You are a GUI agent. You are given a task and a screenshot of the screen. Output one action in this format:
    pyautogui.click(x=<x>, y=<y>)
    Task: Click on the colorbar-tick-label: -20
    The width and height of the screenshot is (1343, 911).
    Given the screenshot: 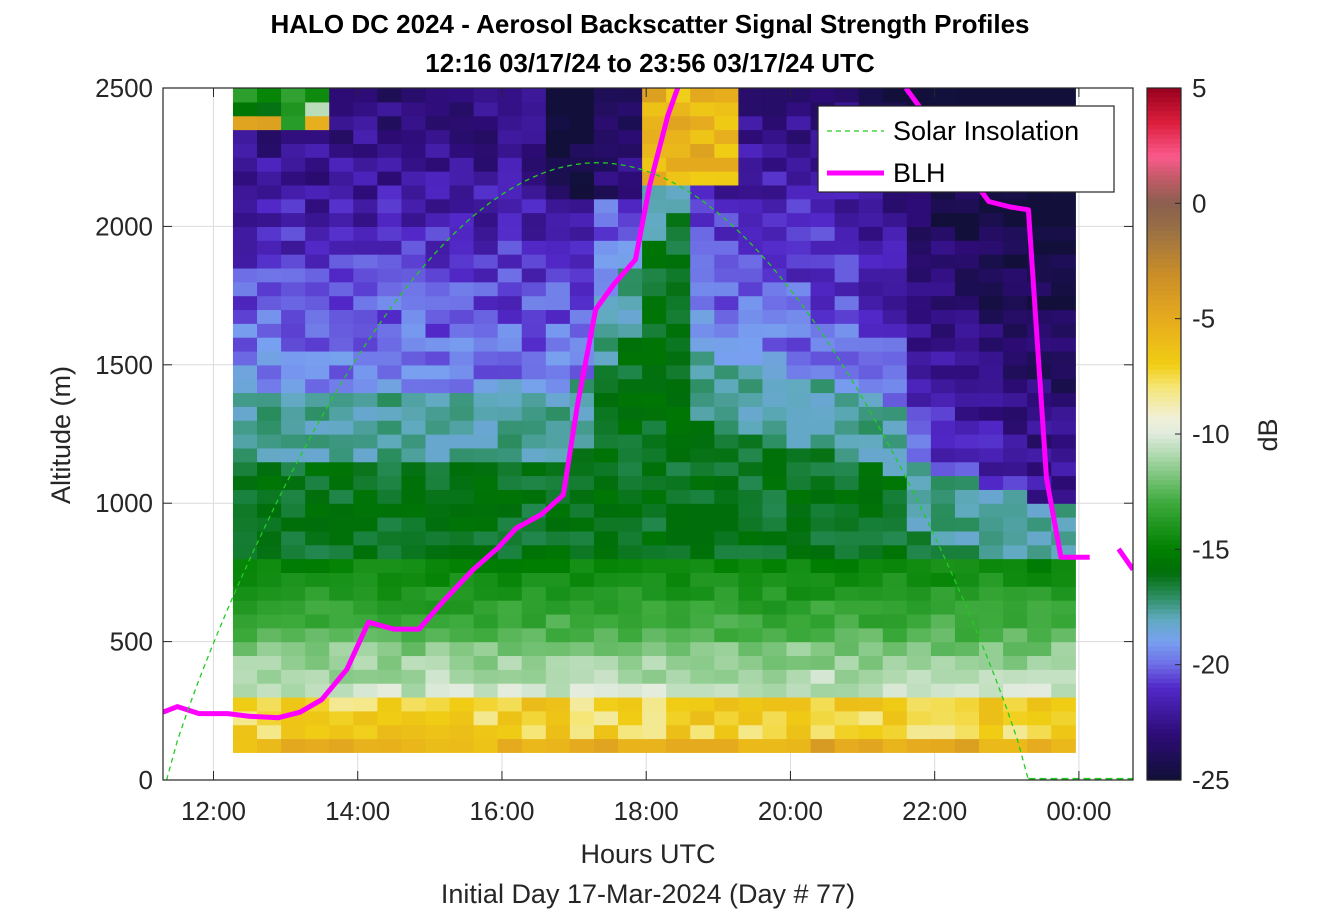 What is the action you would take?
    pyautogui.click(x=1211, y=665)
    